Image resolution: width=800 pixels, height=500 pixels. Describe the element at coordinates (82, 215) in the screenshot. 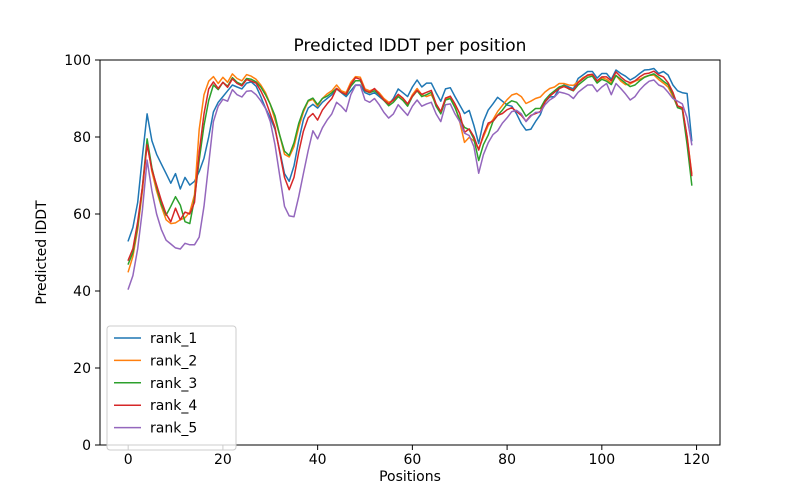

I see `y-tick-label: 60` at that location.